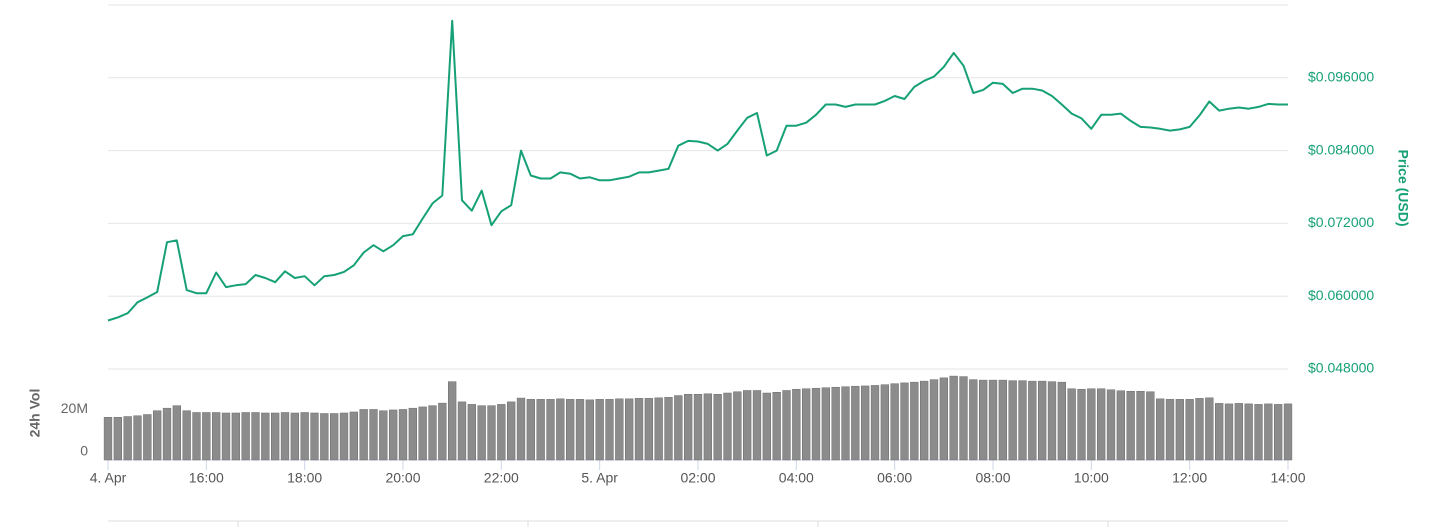 This screenshot has width=1440, height=527. What do you see at coordinates (1189, 478) in the screenshot?
I see `x-tick-label: 12:00` at bounding box center [1189, 478].